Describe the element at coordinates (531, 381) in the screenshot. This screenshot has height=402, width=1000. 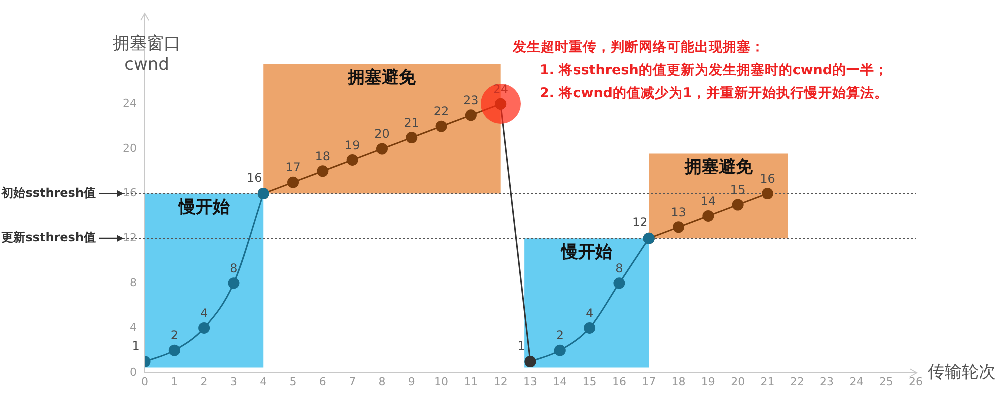
I see `x-tick-label: 13` at that location.